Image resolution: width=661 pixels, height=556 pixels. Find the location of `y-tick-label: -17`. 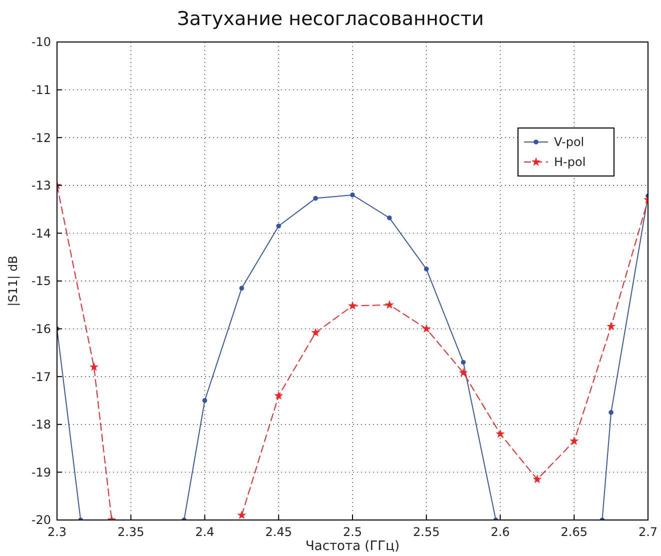

y-tick-label: -17 is located at coordinates (41, 377).